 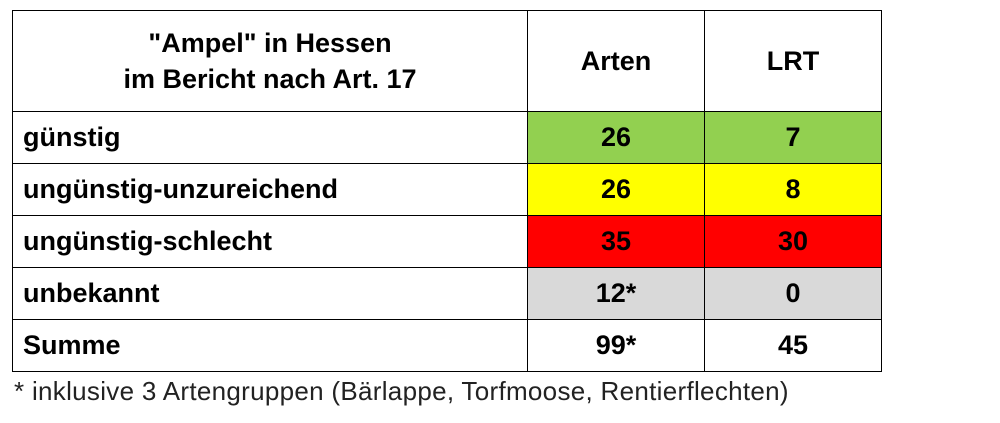 I want to click on cell: 8, so click(x=793, y=189).